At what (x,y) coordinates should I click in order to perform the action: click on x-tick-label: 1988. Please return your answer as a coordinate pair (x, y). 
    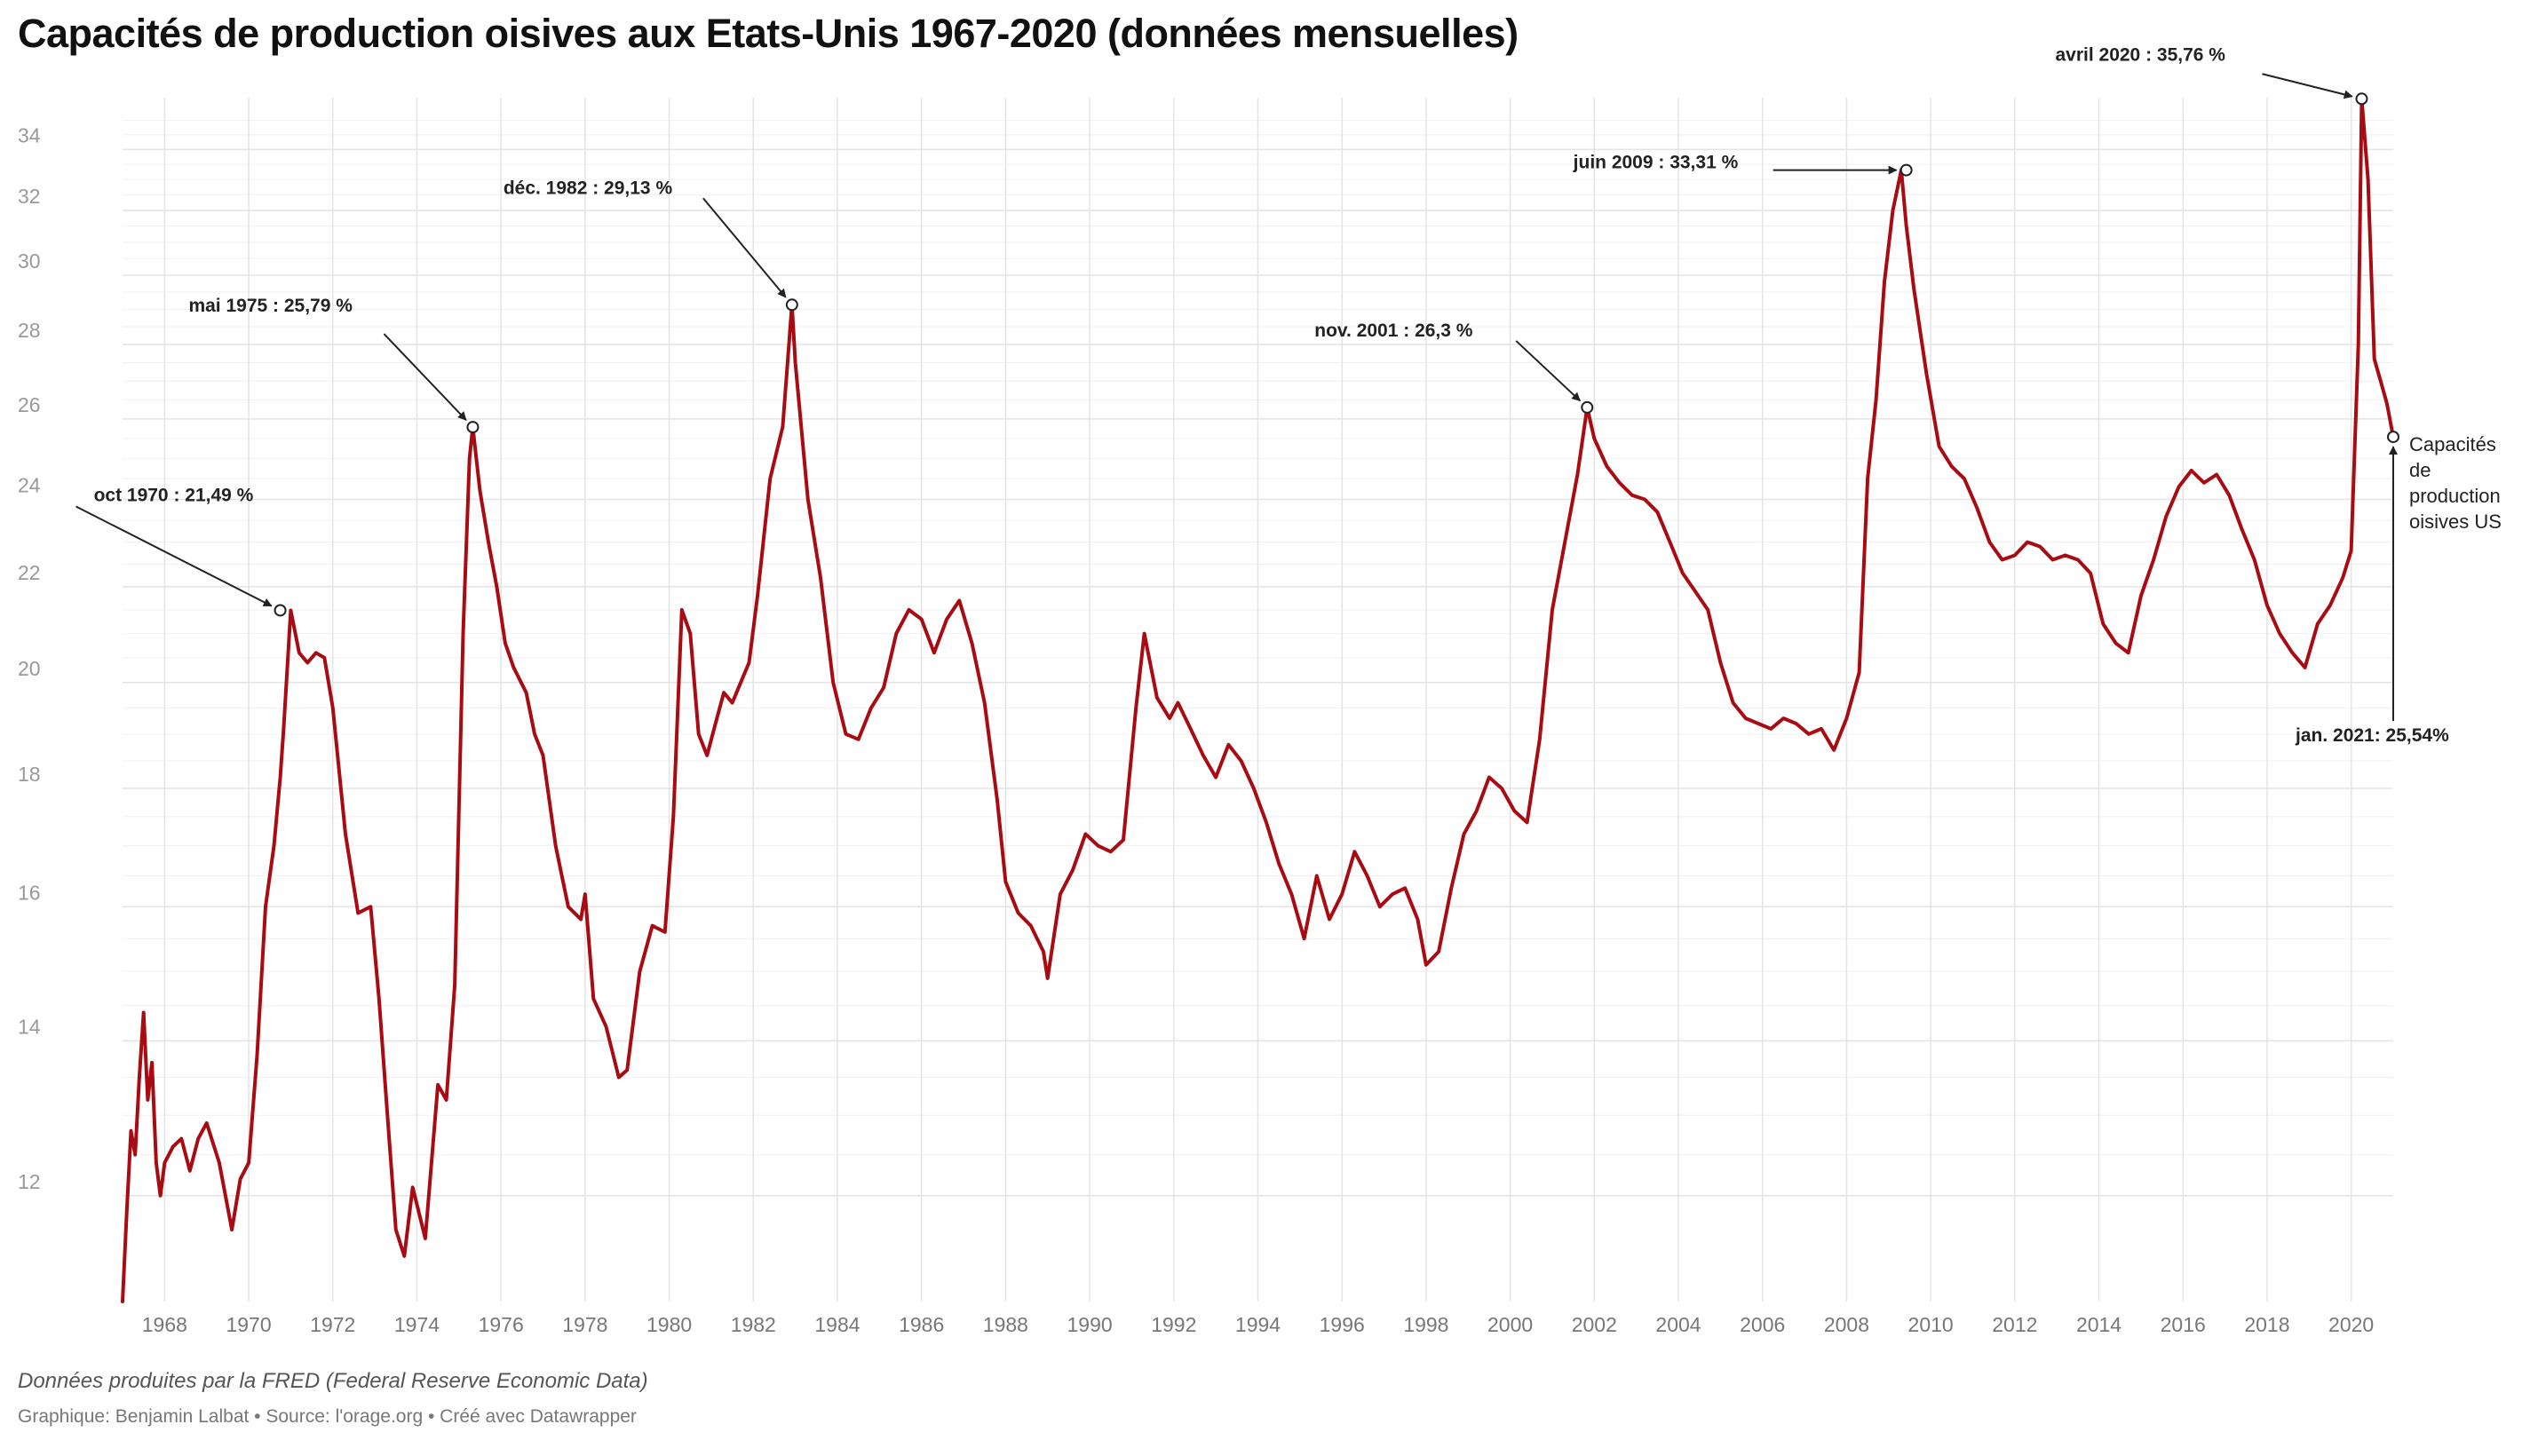
    Looking at the image, I should click on (1005, 1324).